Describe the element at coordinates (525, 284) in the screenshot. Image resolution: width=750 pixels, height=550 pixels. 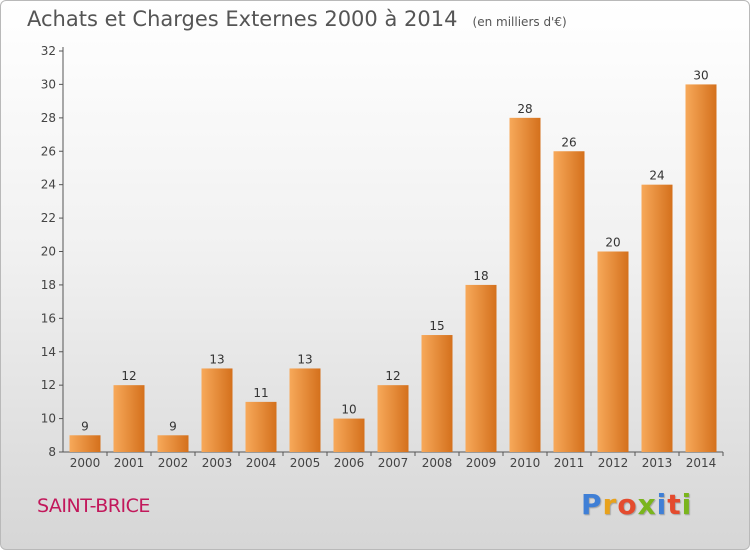
I see `bar-2010` at that location.